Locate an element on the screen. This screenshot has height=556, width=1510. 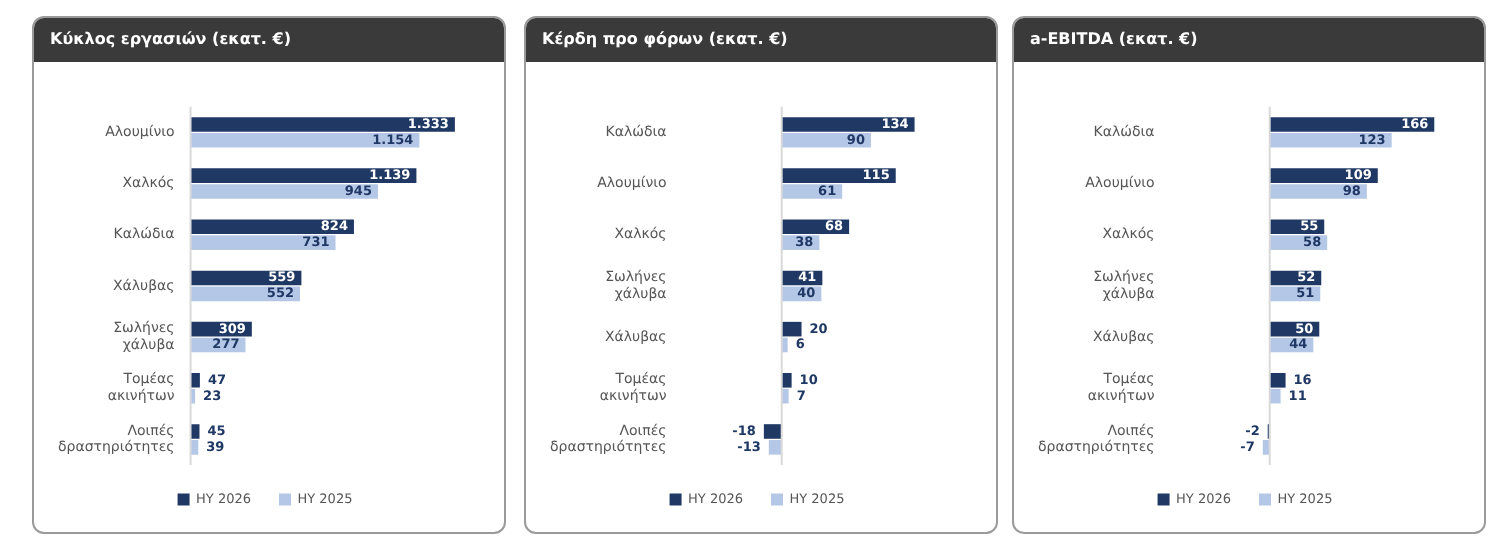
text: a-EBITDA (εκατ. €) is located at coordinates (1249, 40).